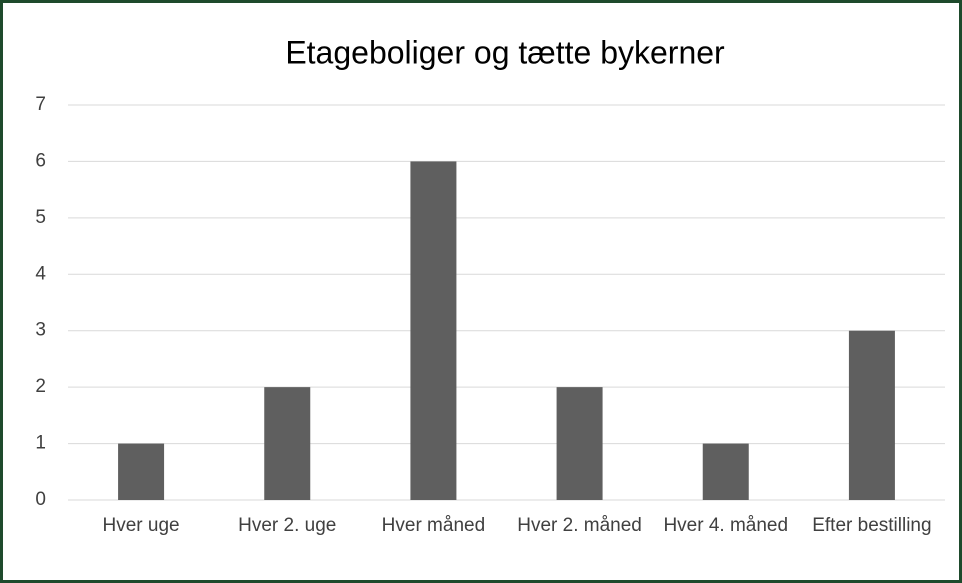 This screenshot has width=962, height=583. What do you see at coordinates (141, 525) in the screenshot?
I see `x-tick-label: Hver uge` at bounding box center [141, 525].